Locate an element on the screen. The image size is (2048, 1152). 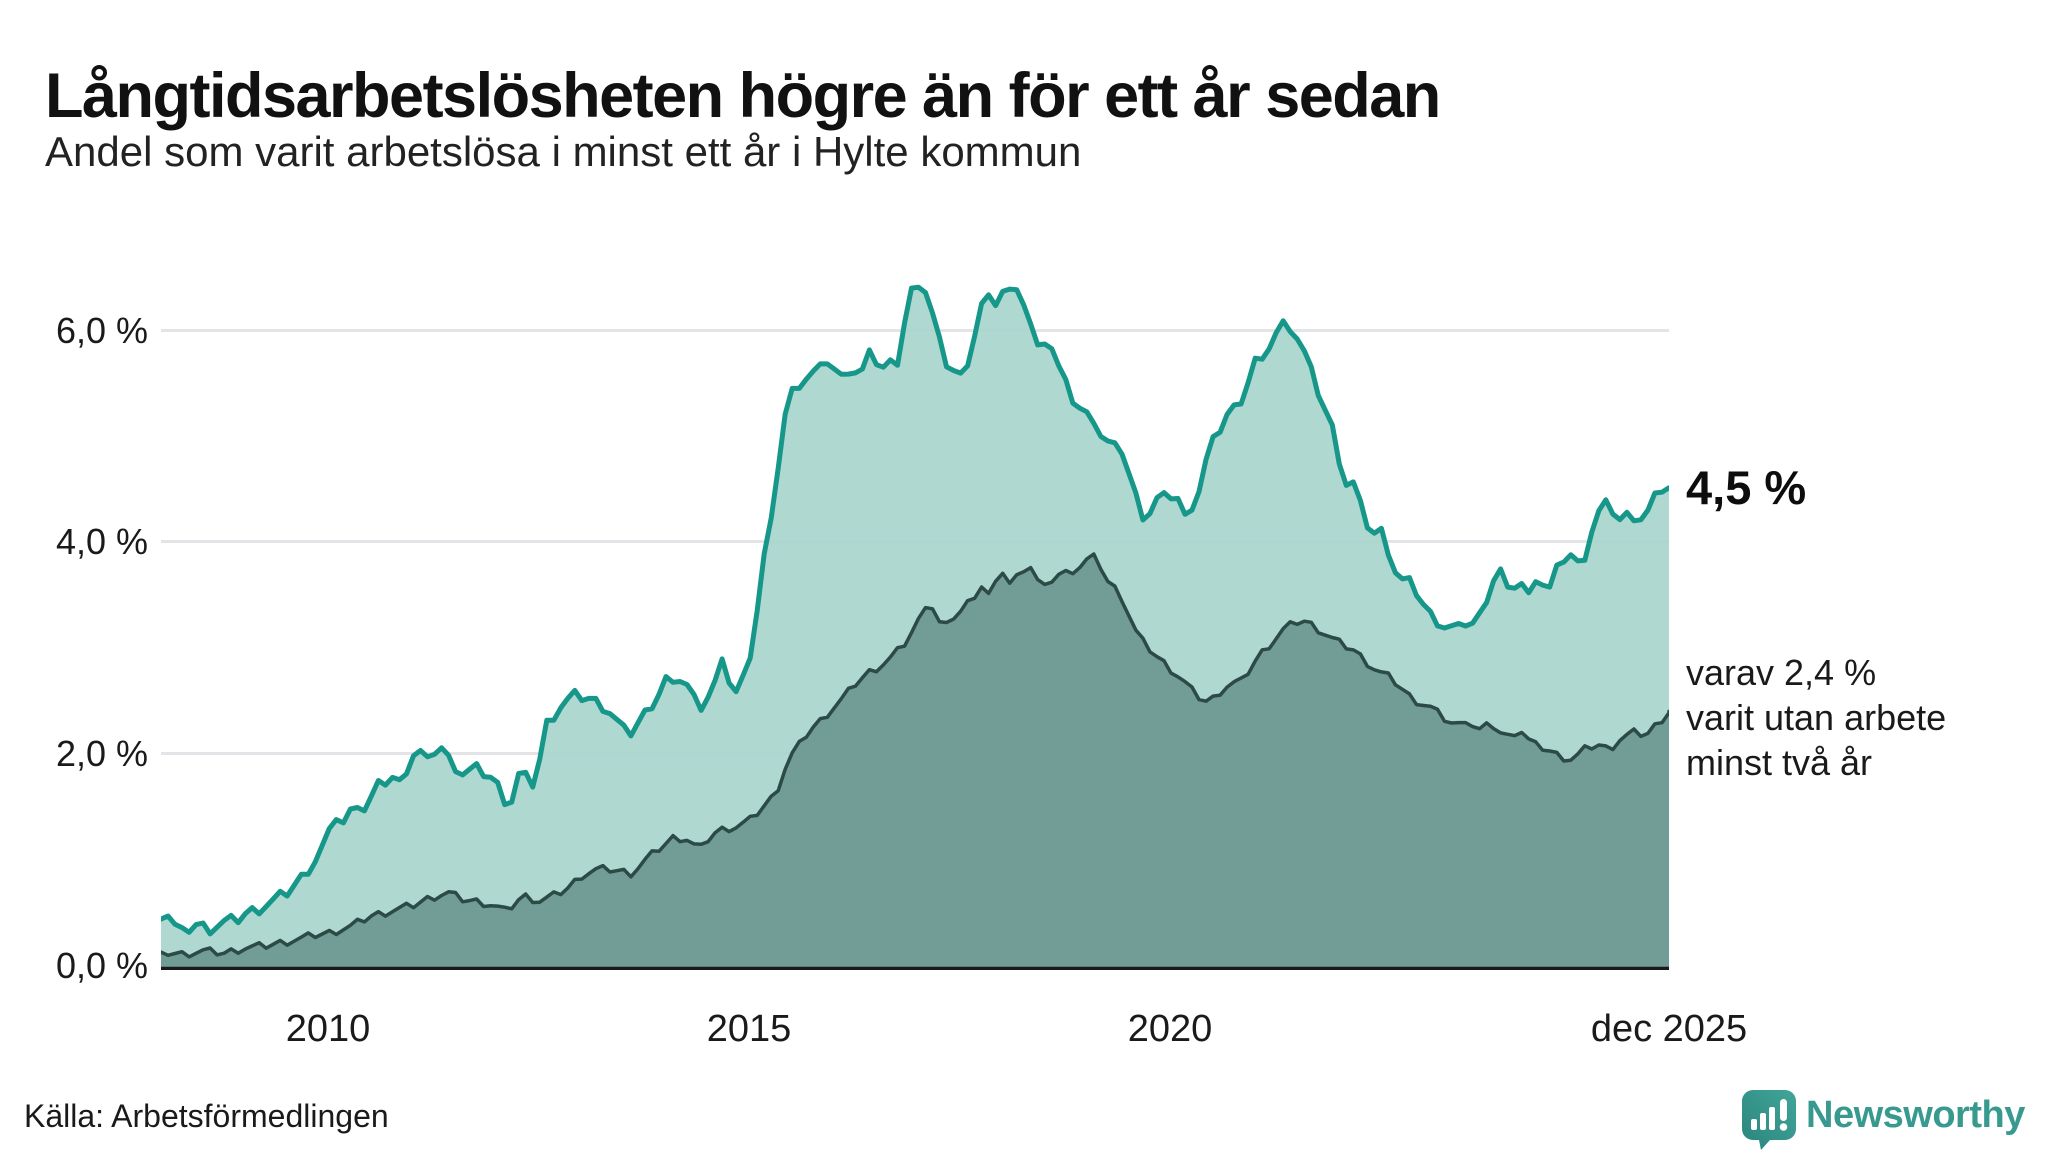
y-axis-tick-6: 6,0 % is located at coordinates (101, 330).